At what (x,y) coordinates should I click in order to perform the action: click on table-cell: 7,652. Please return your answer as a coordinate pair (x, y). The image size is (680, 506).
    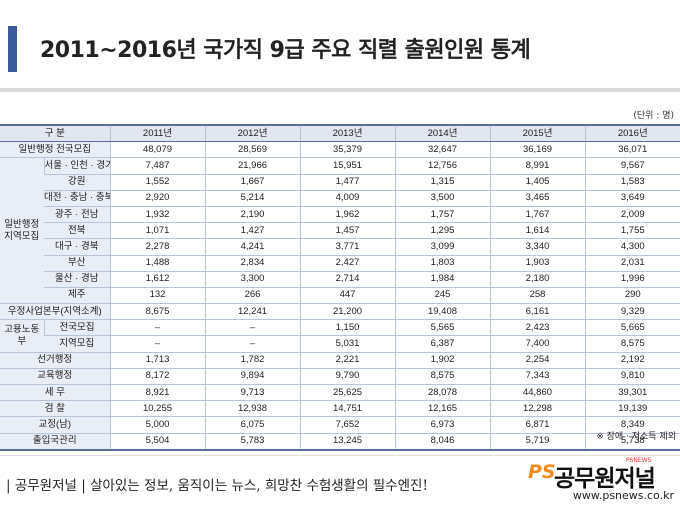
    Looking at the image, I should click on (347, 425).